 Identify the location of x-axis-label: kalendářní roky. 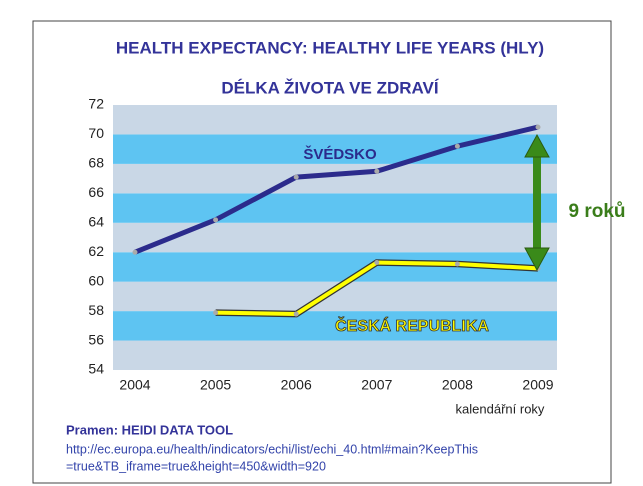
(500, 408).